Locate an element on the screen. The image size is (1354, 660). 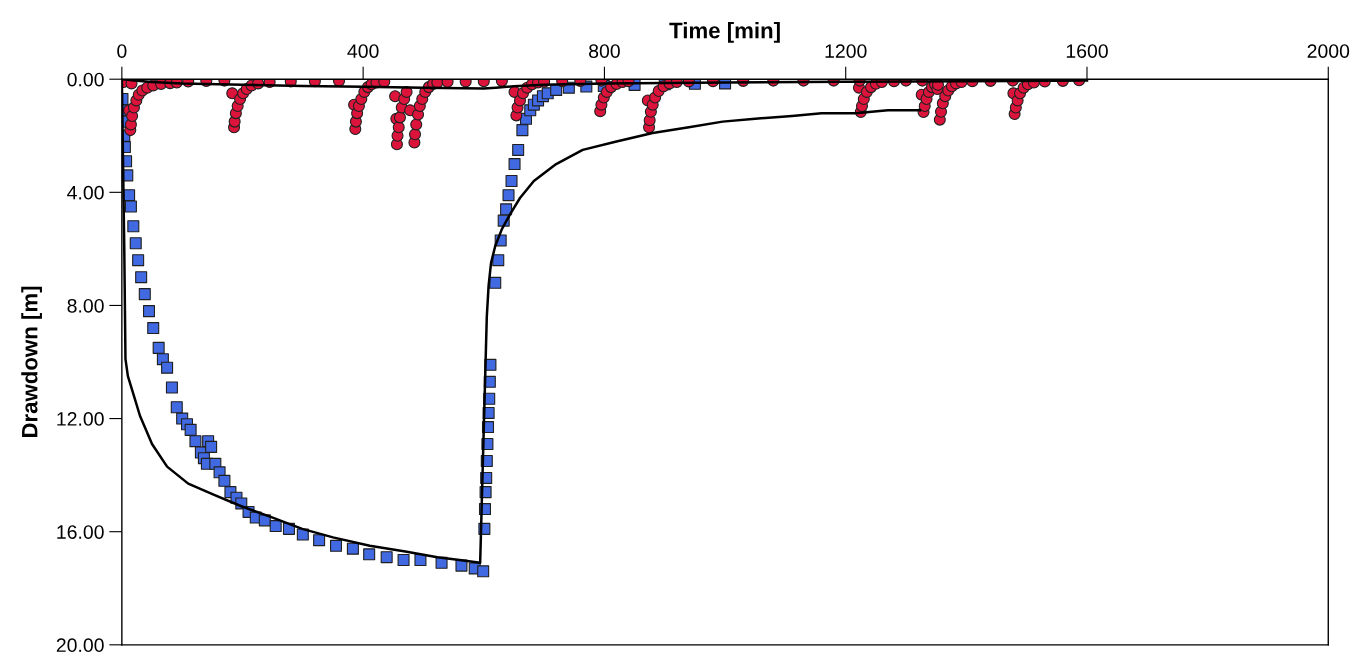
y-tick-label: 16.00 is located at coordinates (80, 532).